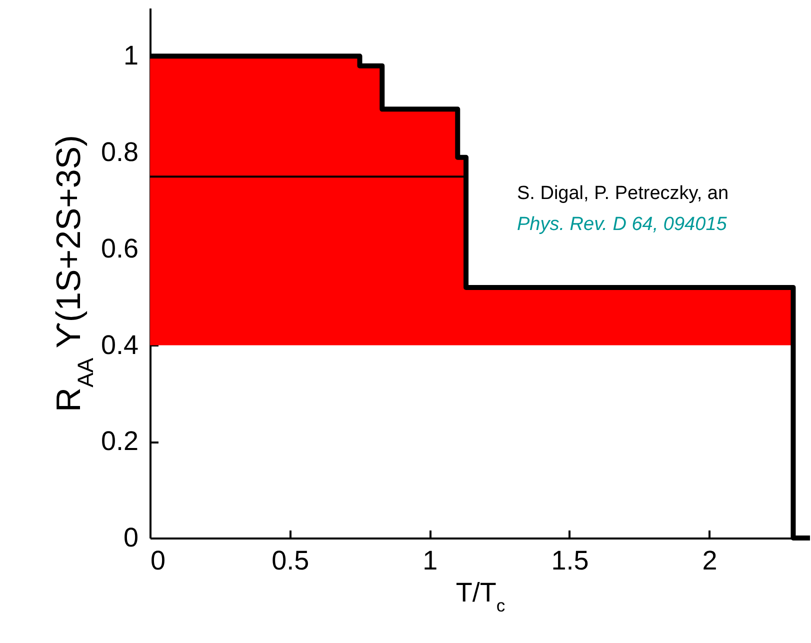  I want to click on y-tick-label: 0.6, so click(119, 248).